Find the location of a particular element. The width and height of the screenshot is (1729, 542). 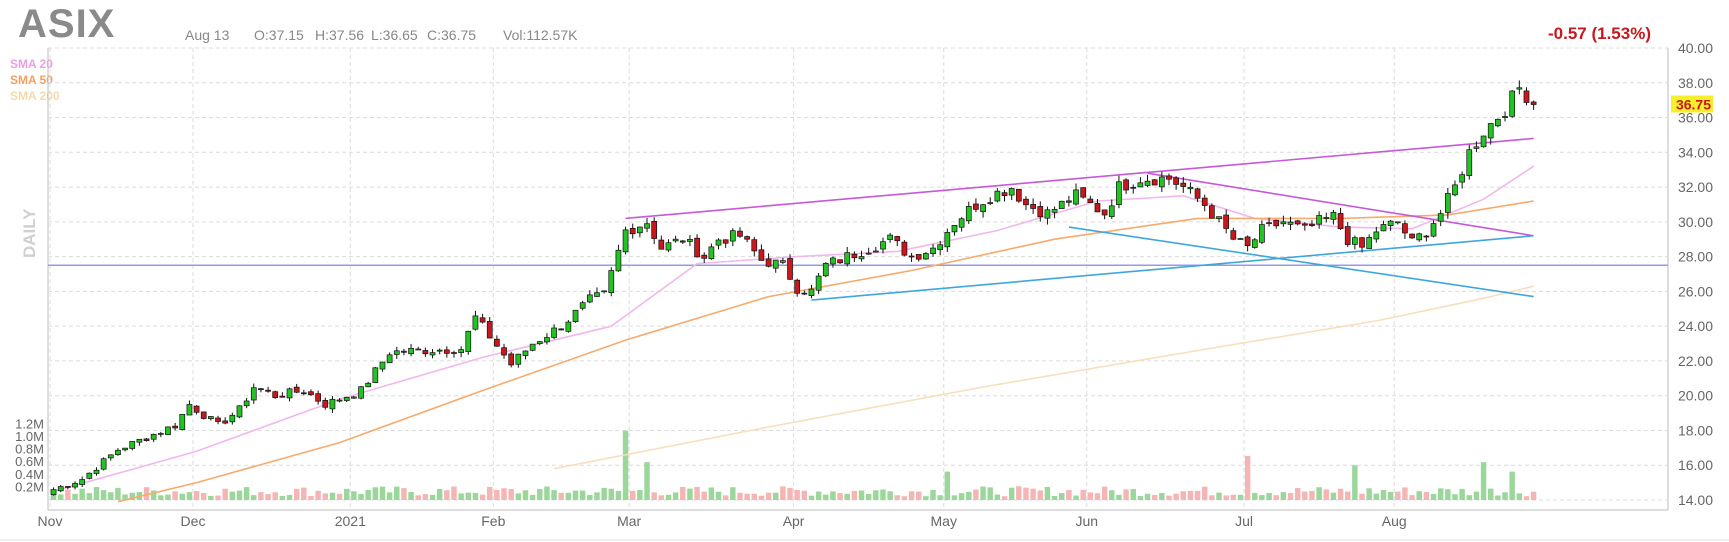

legend-sma-50: SMA 50 is located at coordinates (31, 80).